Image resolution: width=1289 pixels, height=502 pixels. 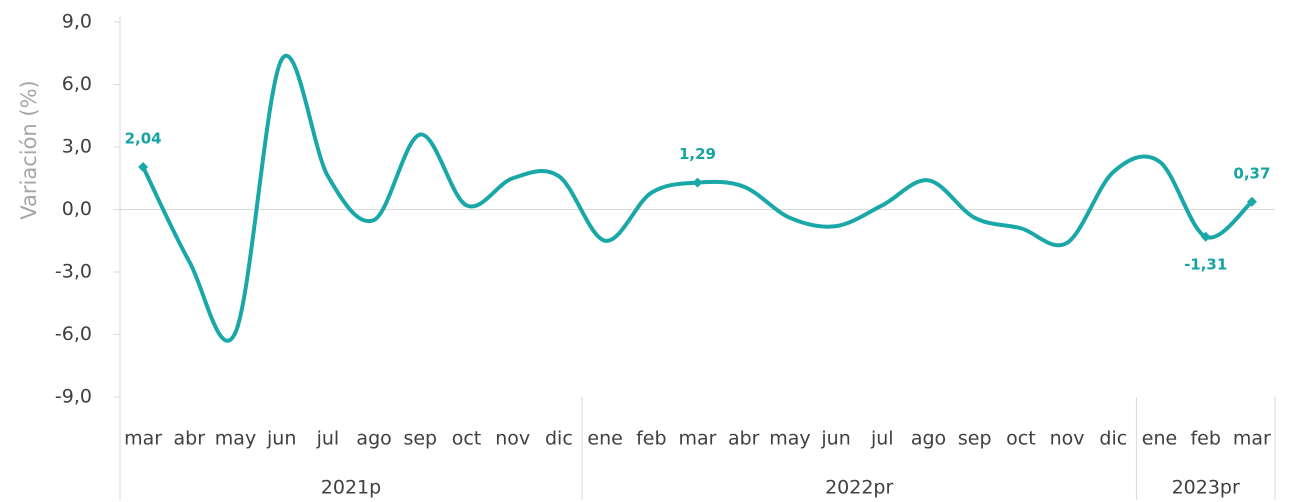 What do you see at coordinates (29, 150) in the screenshot?
I see `y-axis-label: Variación (%)` at bounding box center [29, 150].